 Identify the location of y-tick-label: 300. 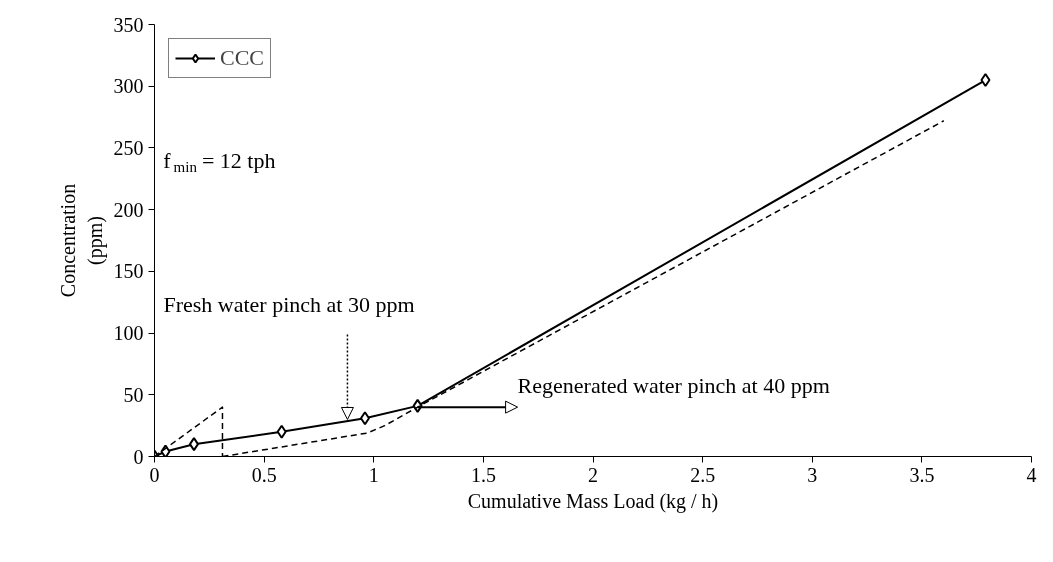
(128, 86).